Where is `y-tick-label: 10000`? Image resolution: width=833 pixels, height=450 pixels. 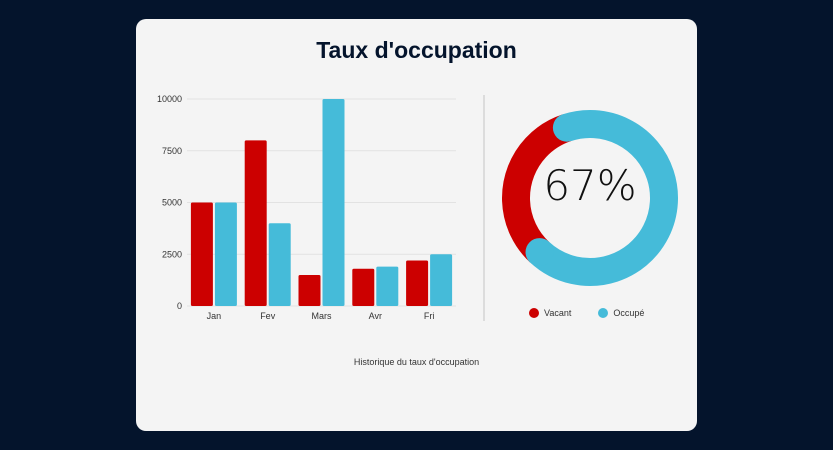
y-tick-label: 10000 is located at coordinates (169, 99).